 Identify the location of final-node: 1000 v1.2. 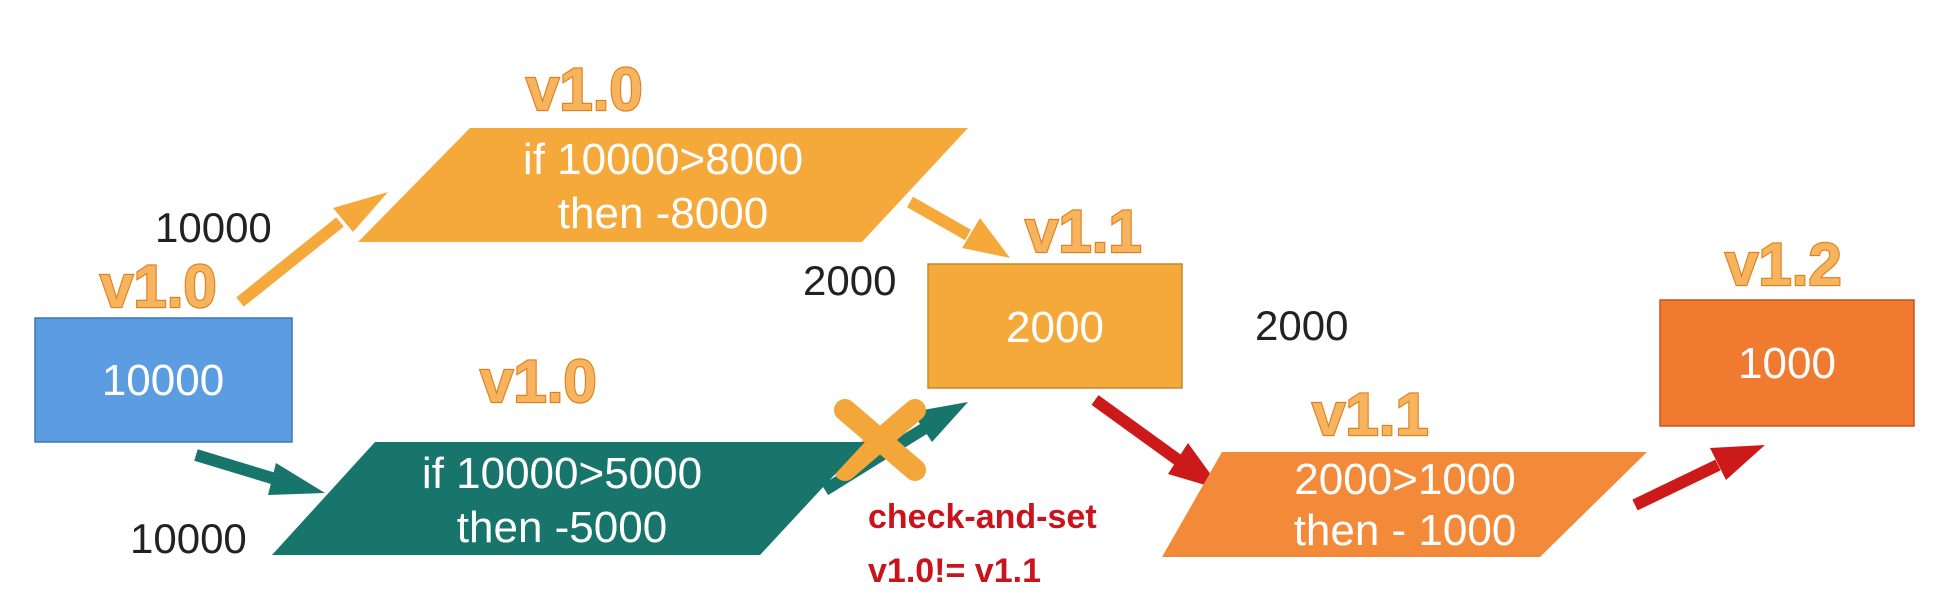
(1787, 328).